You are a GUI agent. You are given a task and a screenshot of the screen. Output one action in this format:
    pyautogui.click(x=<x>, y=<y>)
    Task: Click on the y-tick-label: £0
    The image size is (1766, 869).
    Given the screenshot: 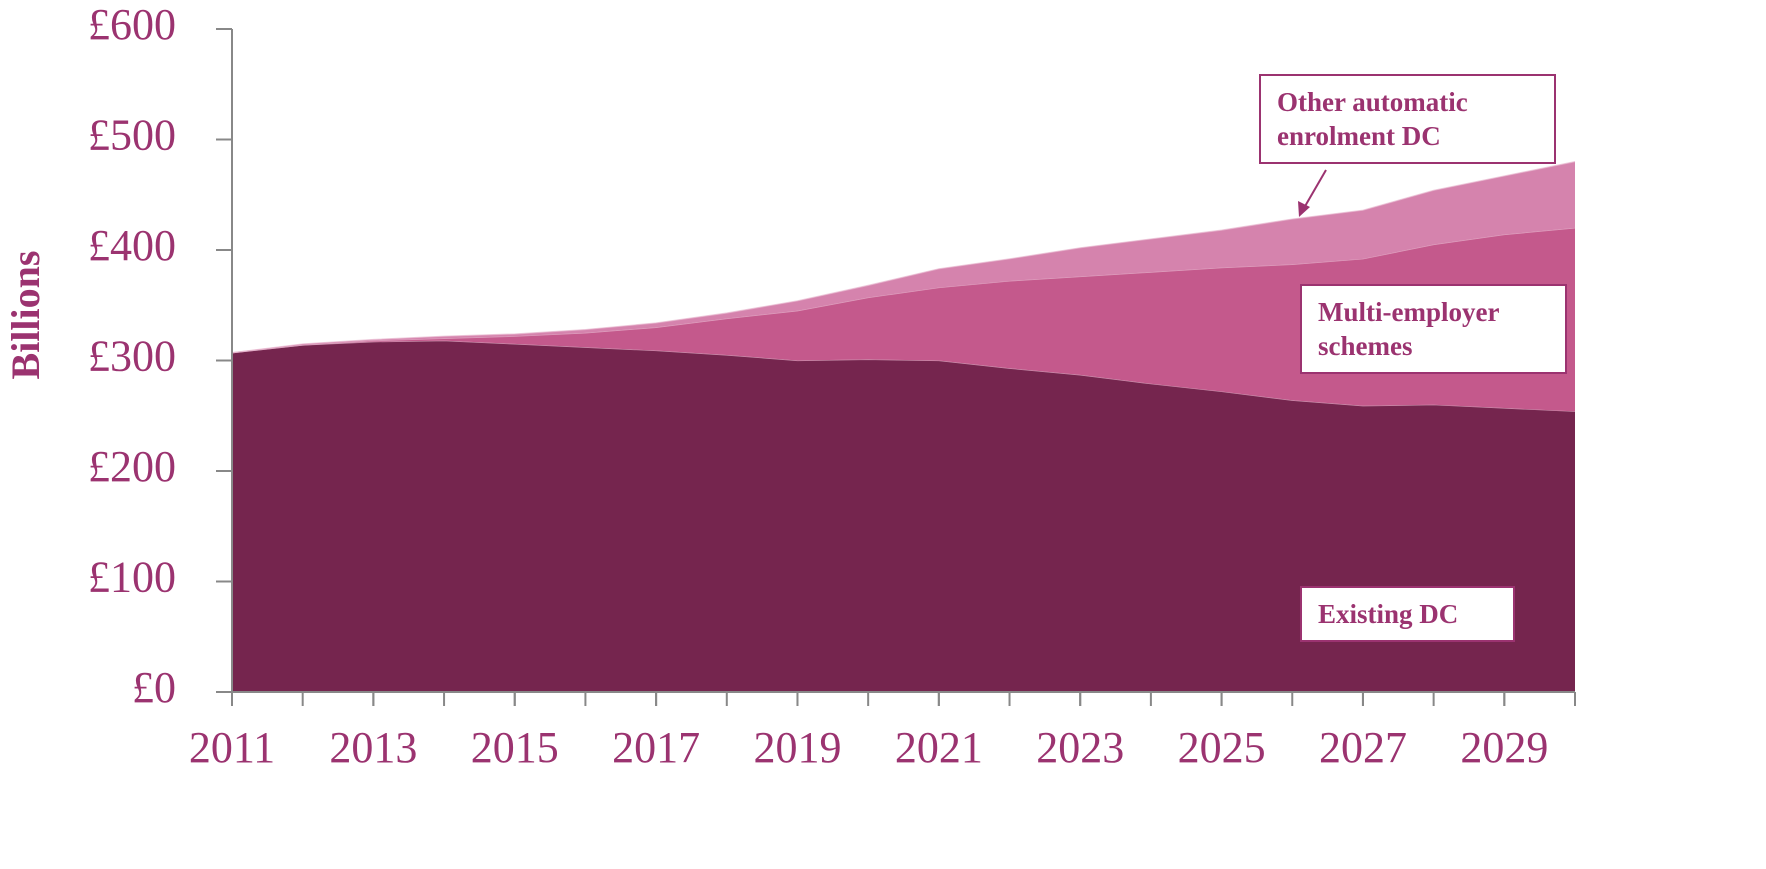 What is the action you would take?
    pyautogui.click(x=154, y=687)
    